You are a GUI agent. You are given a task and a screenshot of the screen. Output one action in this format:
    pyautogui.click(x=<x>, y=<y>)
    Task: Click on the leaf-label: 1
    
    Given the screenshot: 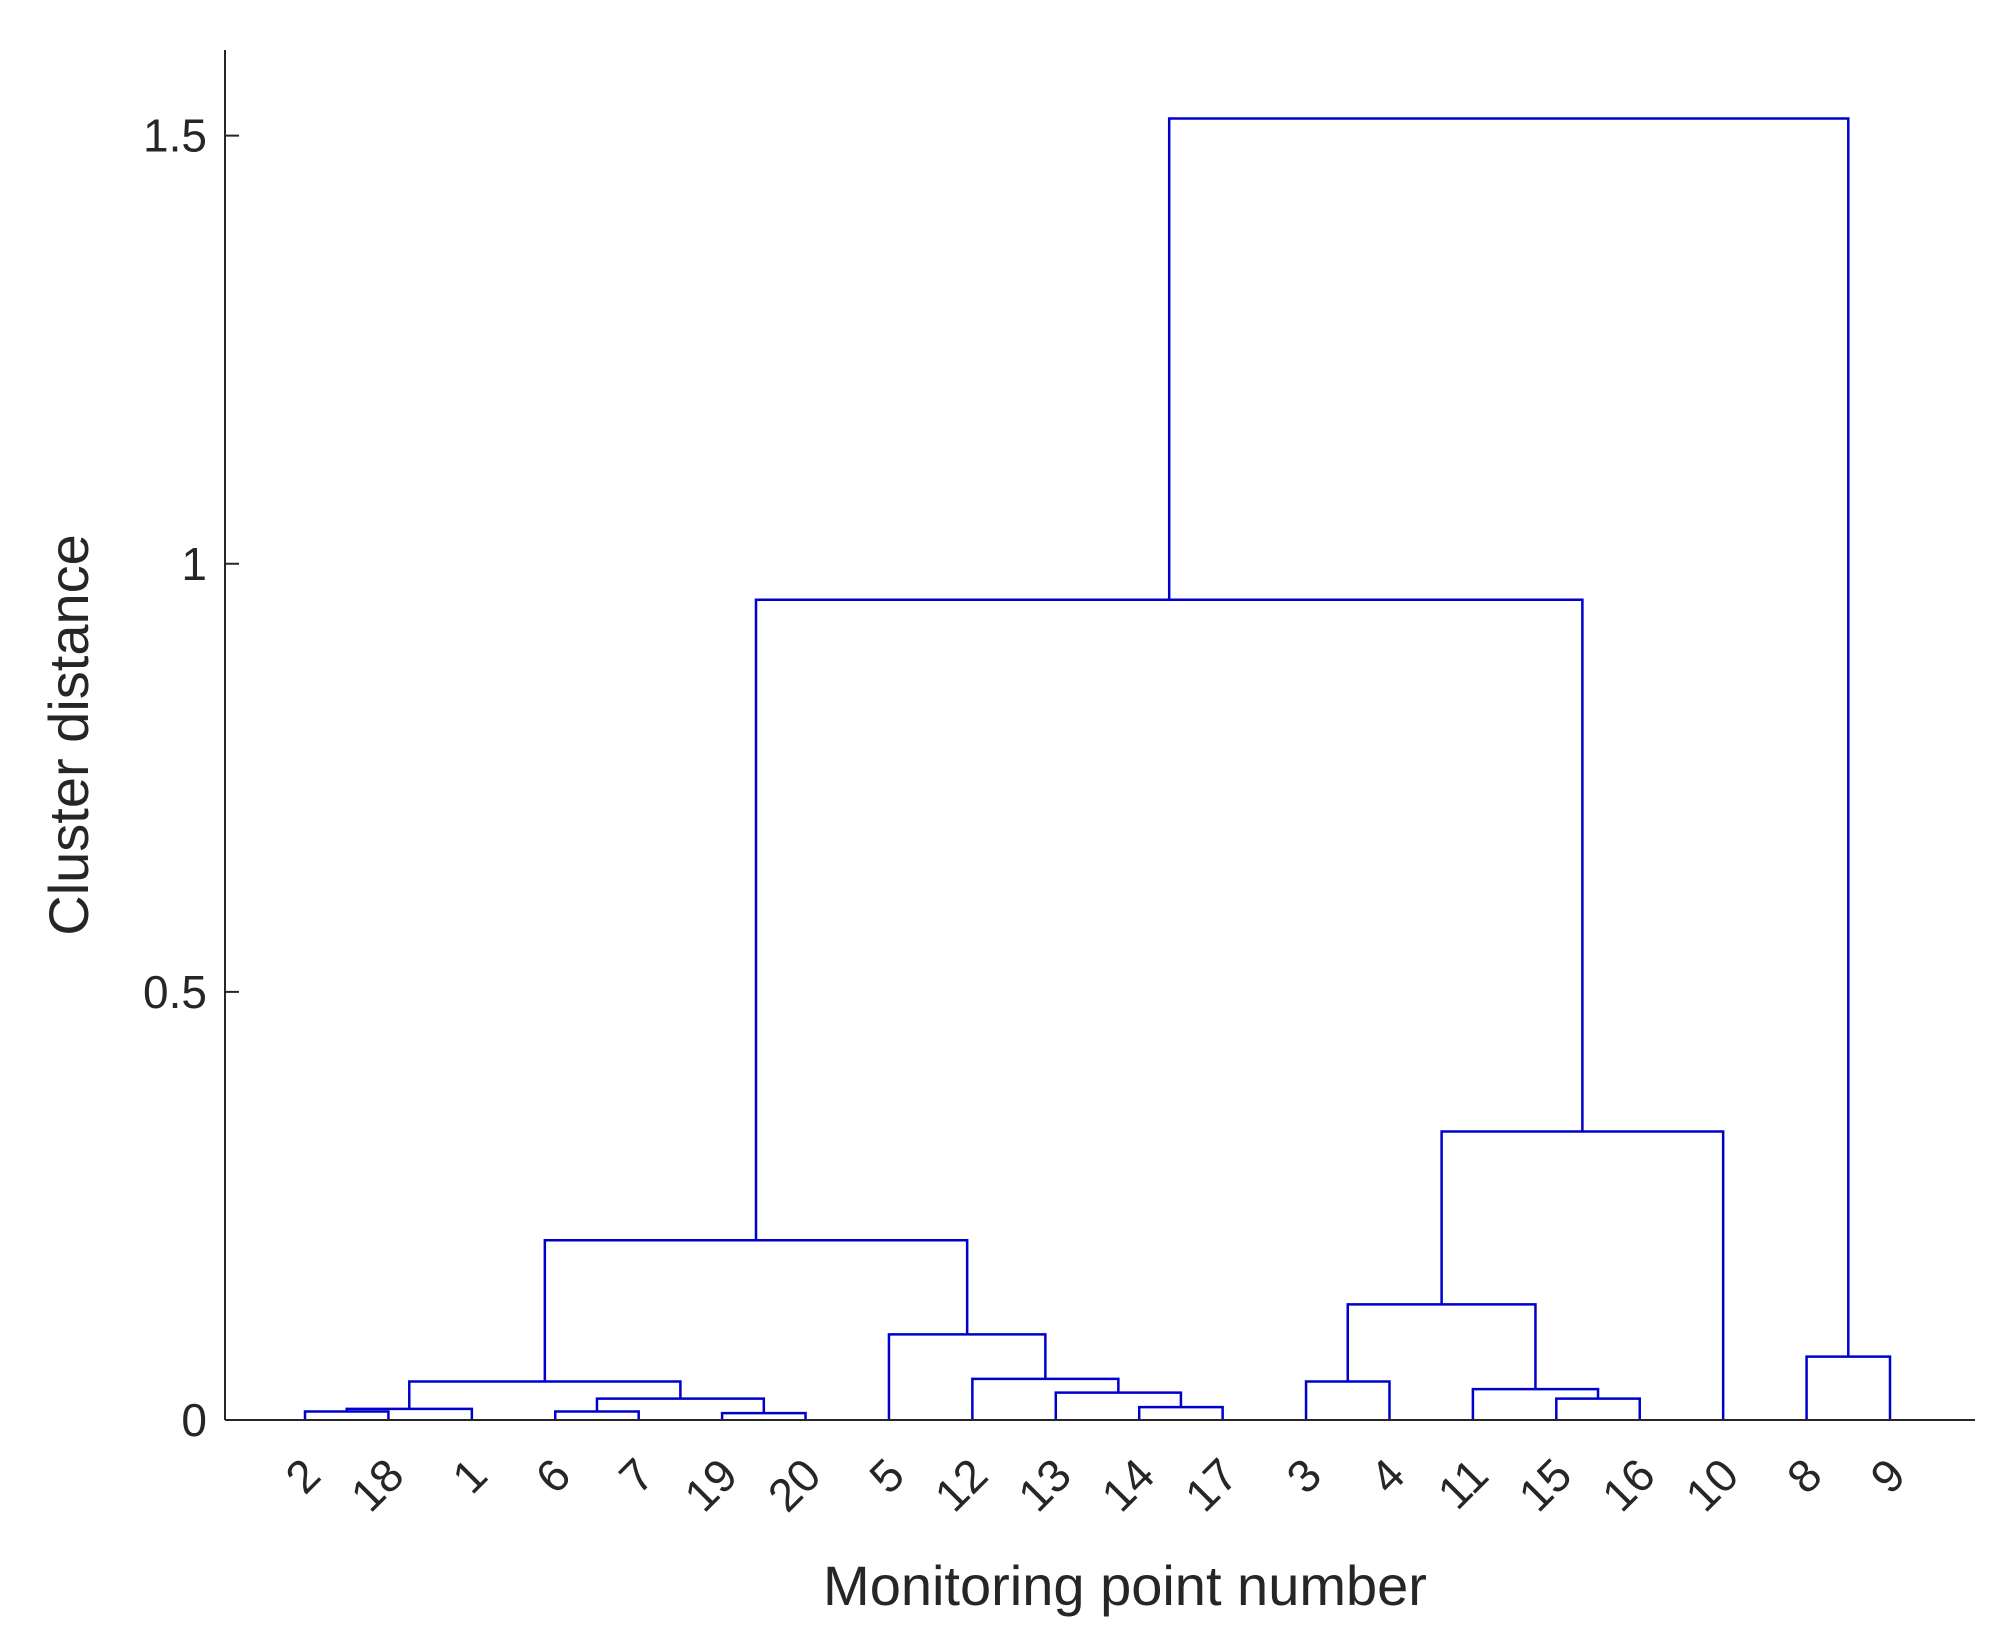 What is the action you would take?
    pyautogui.click(x=469, y=1475)
    